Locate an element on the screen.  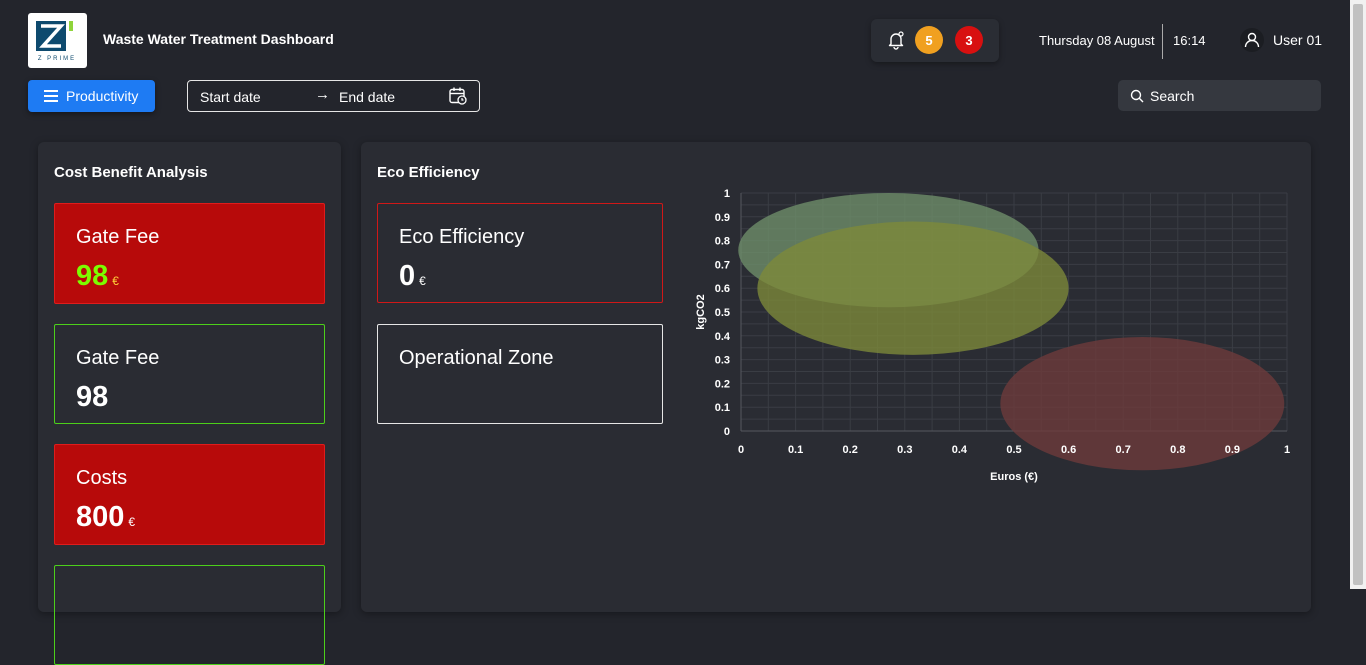
x-tick-label: 0.4 is located at coordinates (960, 450).